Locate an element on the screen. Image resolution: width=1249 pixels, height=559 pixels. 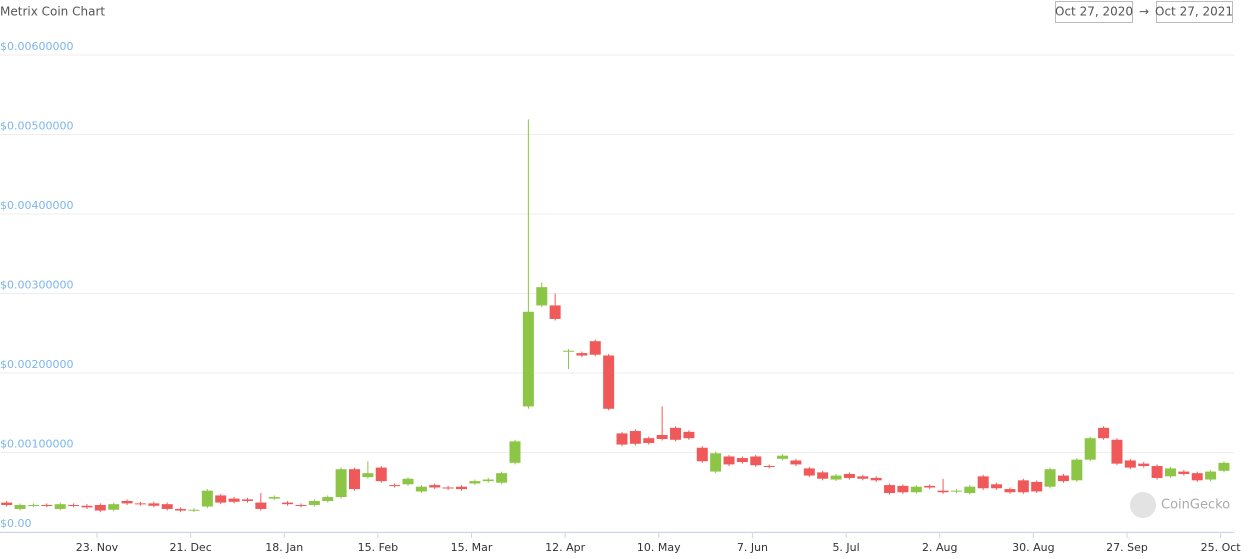
x-tick-label: 23. Nov is located at coordinates (97, 547).